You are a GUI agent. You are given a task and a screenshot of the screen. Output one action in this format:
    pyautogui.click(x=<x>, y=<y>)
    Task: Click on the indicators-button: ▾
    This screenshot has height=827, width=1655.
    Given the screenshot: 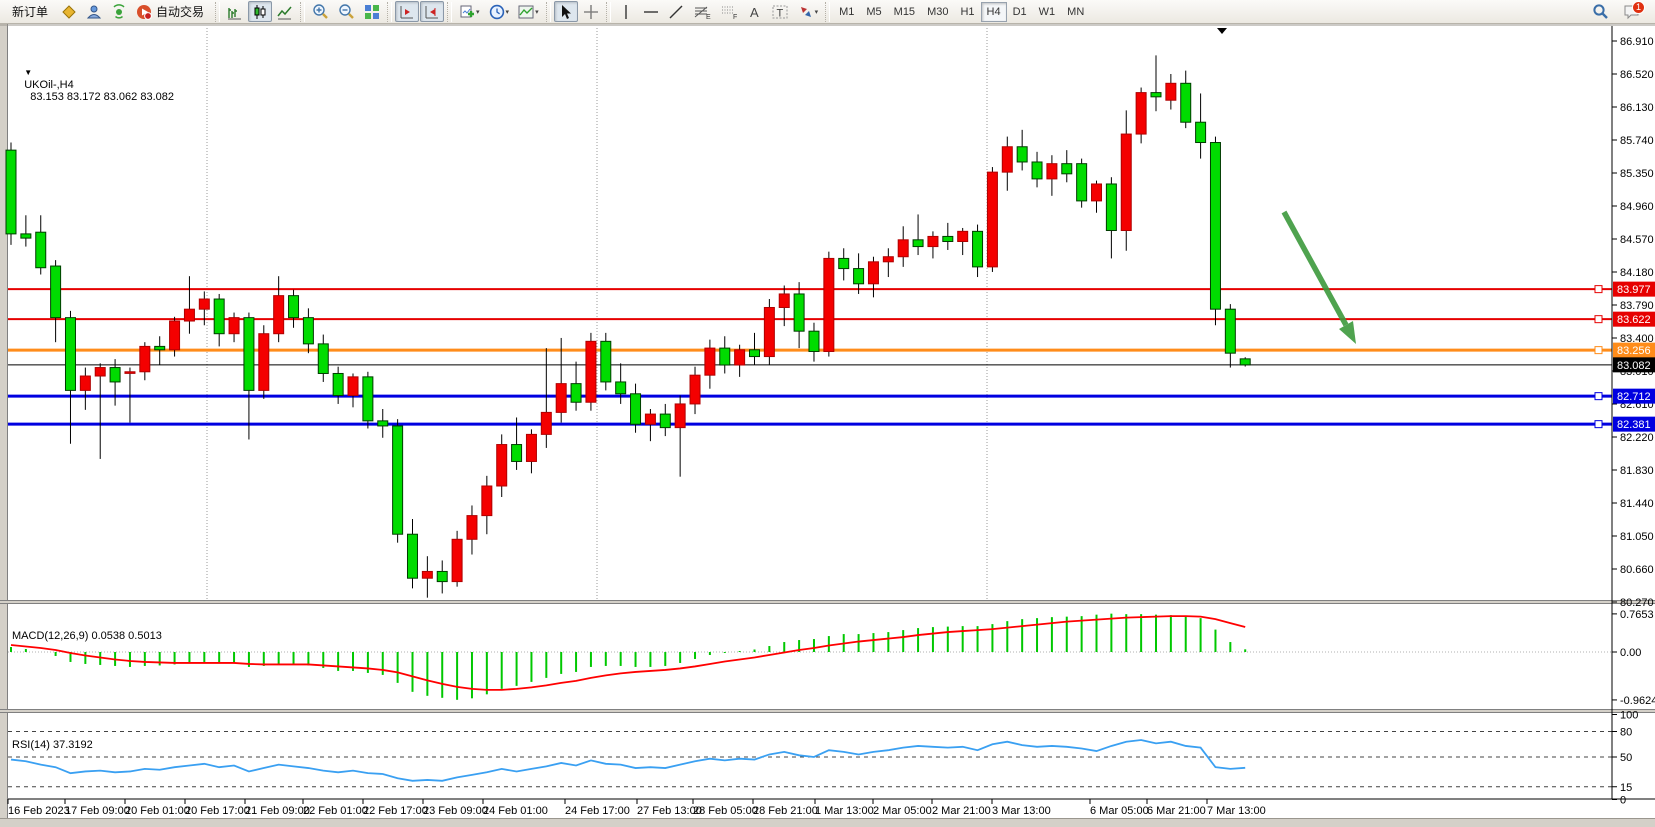 What is the action you would take?
    pyautogui.click(x=528, y=11)
    